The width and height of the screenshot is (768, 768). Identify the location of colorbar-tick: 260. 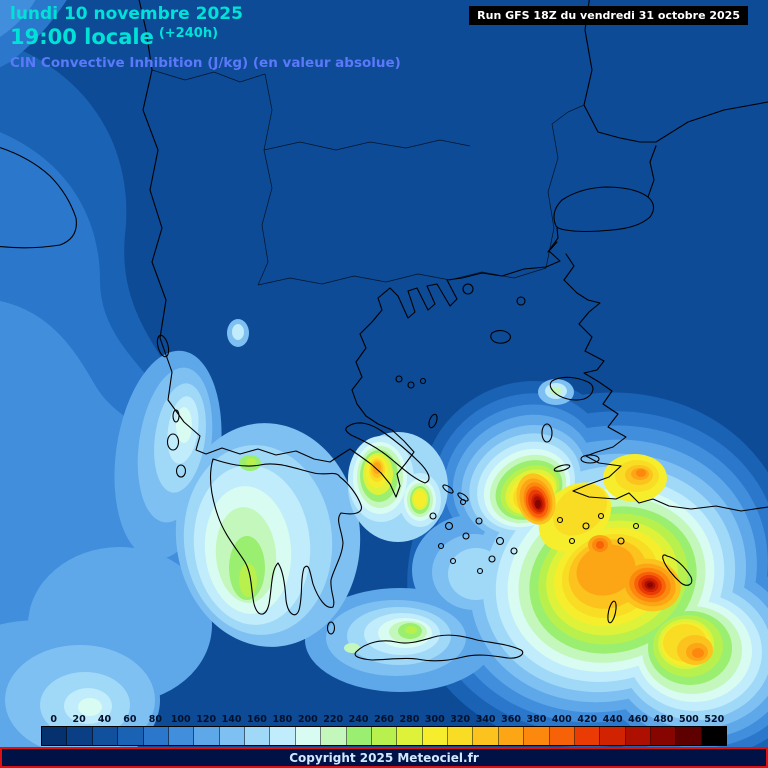
(384, 719).